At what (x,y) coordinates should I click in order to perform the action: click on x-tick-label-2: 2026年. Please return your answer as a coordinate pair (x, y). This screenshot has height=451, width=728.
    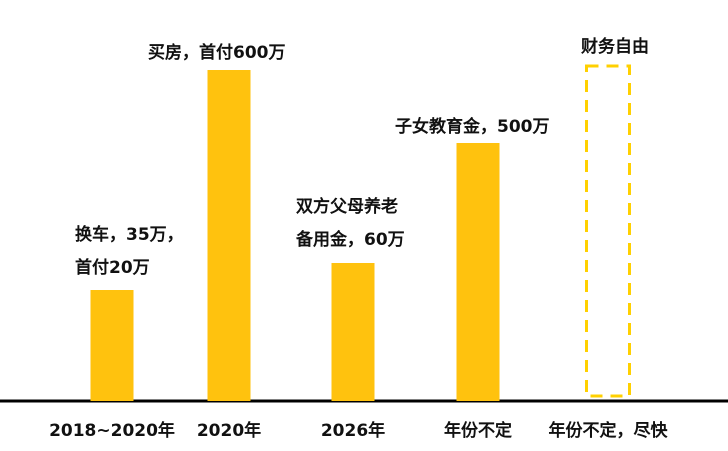
    Looking at the image, I should click on (353, 430).